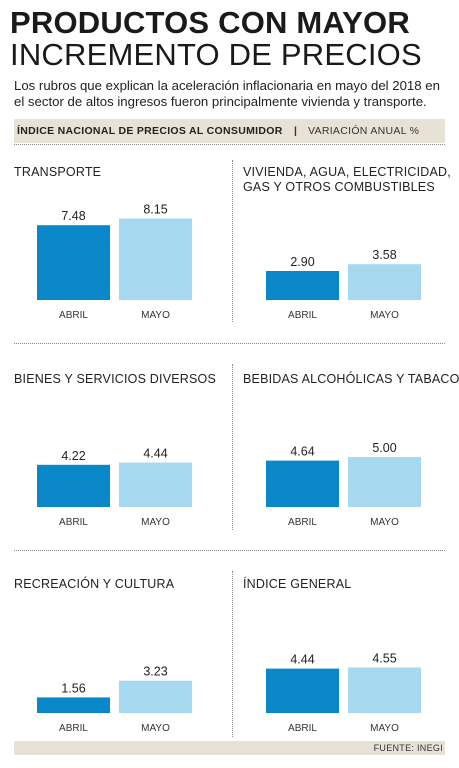 Image resolution: width=459 pixels, height=768 pixels. Describe the element at coordinates (210, 22) in the screenshot. I see `title-line-1: PRODUCTOS CON MAYOR` at that location.